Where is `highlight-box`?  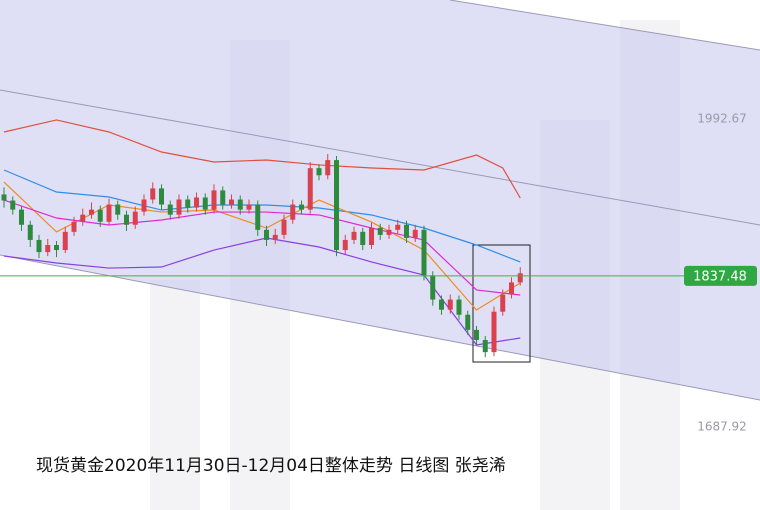
highlight-box is located at coordinates (501, 303).